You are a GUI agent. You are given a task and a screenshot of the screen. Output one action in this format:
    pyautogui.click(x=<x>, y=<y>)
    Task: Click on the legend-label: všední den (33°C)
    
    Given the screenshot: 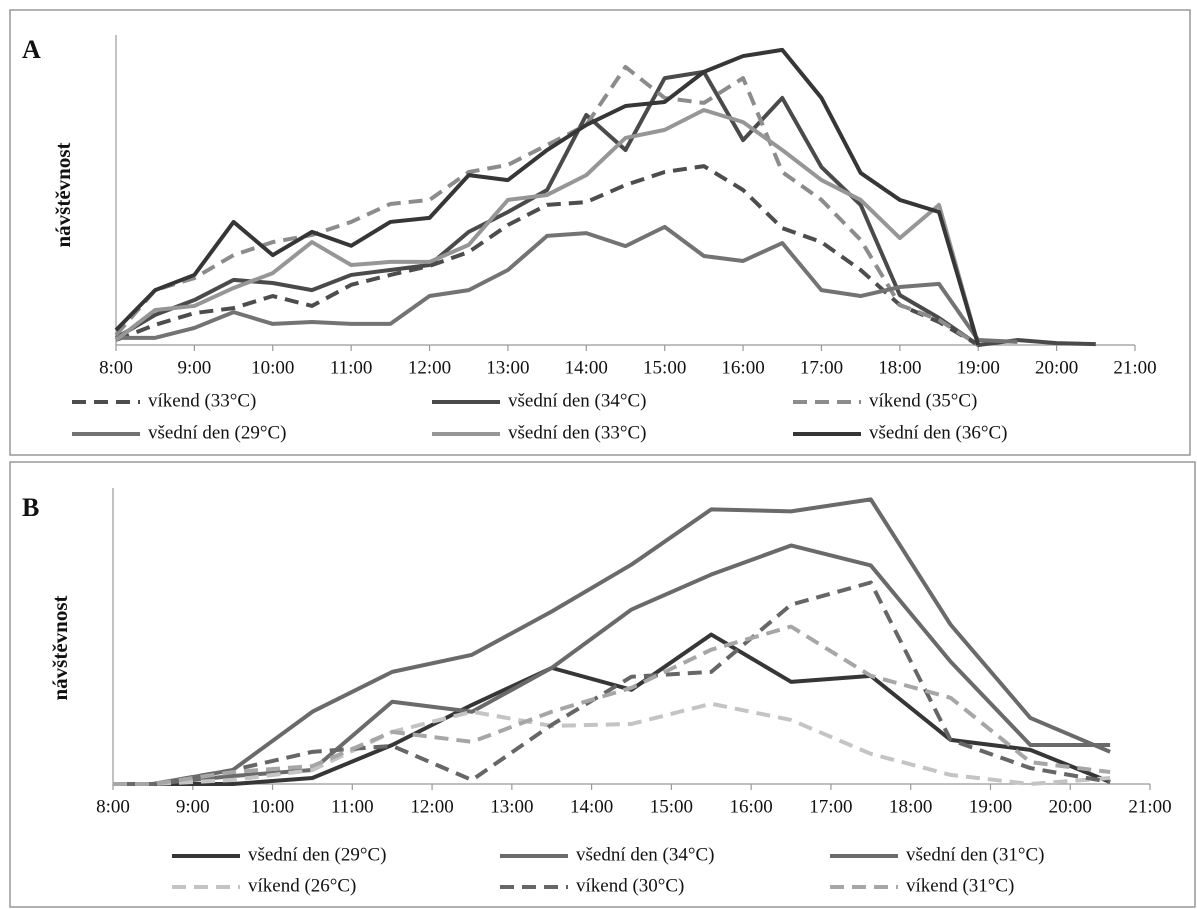 What is the action you would take?
    pyautogui.click(x=577, y=432)
    